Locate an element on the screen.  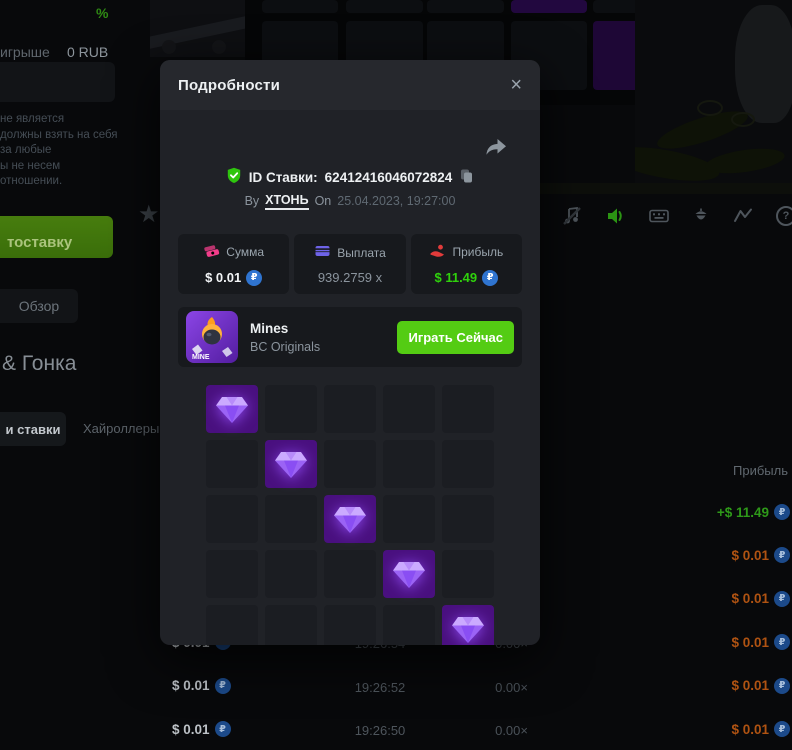
stat-profit-value: $ 11.49 is located at coordinates (456, 277).